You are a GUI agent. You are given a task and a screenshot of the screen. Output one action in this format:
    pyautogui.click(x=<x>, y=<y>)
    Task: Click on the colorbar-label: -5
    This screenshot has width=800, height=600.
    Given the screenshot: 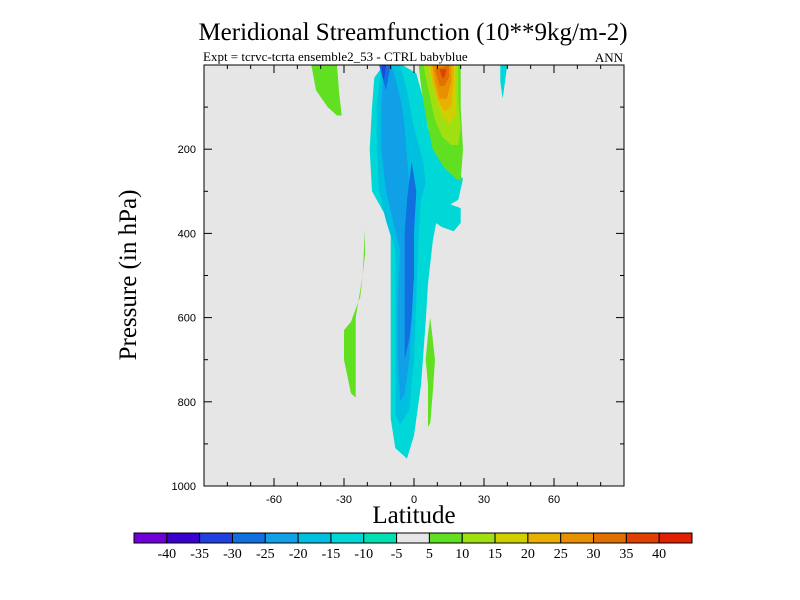 What is the action you would take?
    pyautogui.click(x=397, y=554)
    